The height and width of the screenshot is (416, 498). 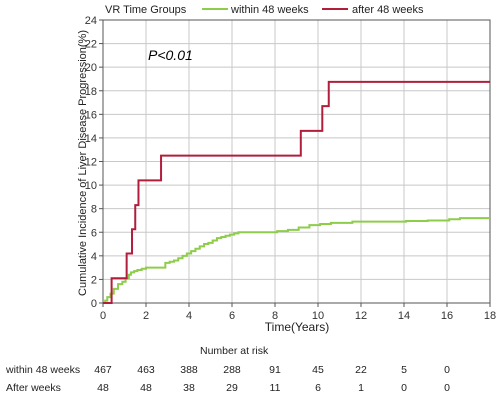 What do you see at coordinates (94, 233) in the screenshot?
I see `y-tick-label: 6` at bounding box center [94, 233].